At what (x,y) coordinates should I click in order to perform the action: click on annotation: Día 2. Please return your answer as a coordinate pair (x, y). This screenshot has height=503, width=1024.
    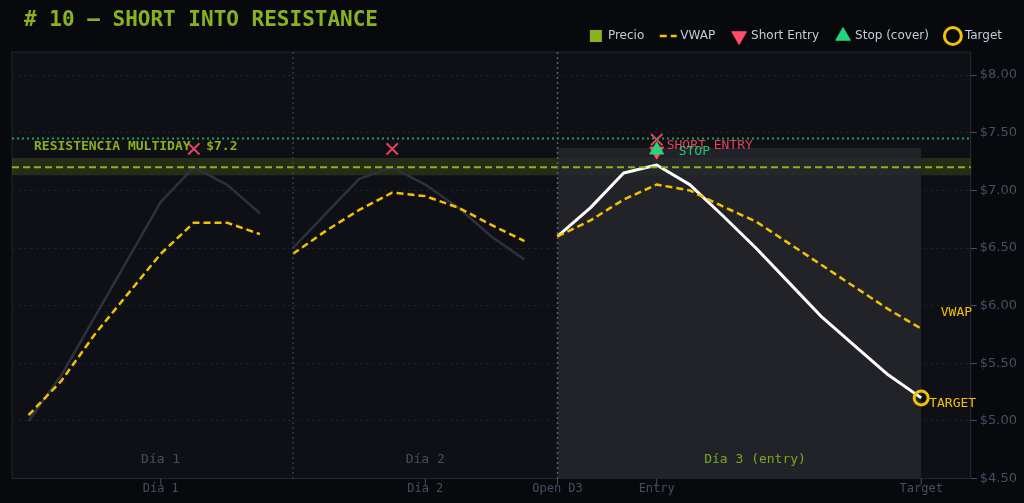
    Looking at the image, I should click on (425, 458).